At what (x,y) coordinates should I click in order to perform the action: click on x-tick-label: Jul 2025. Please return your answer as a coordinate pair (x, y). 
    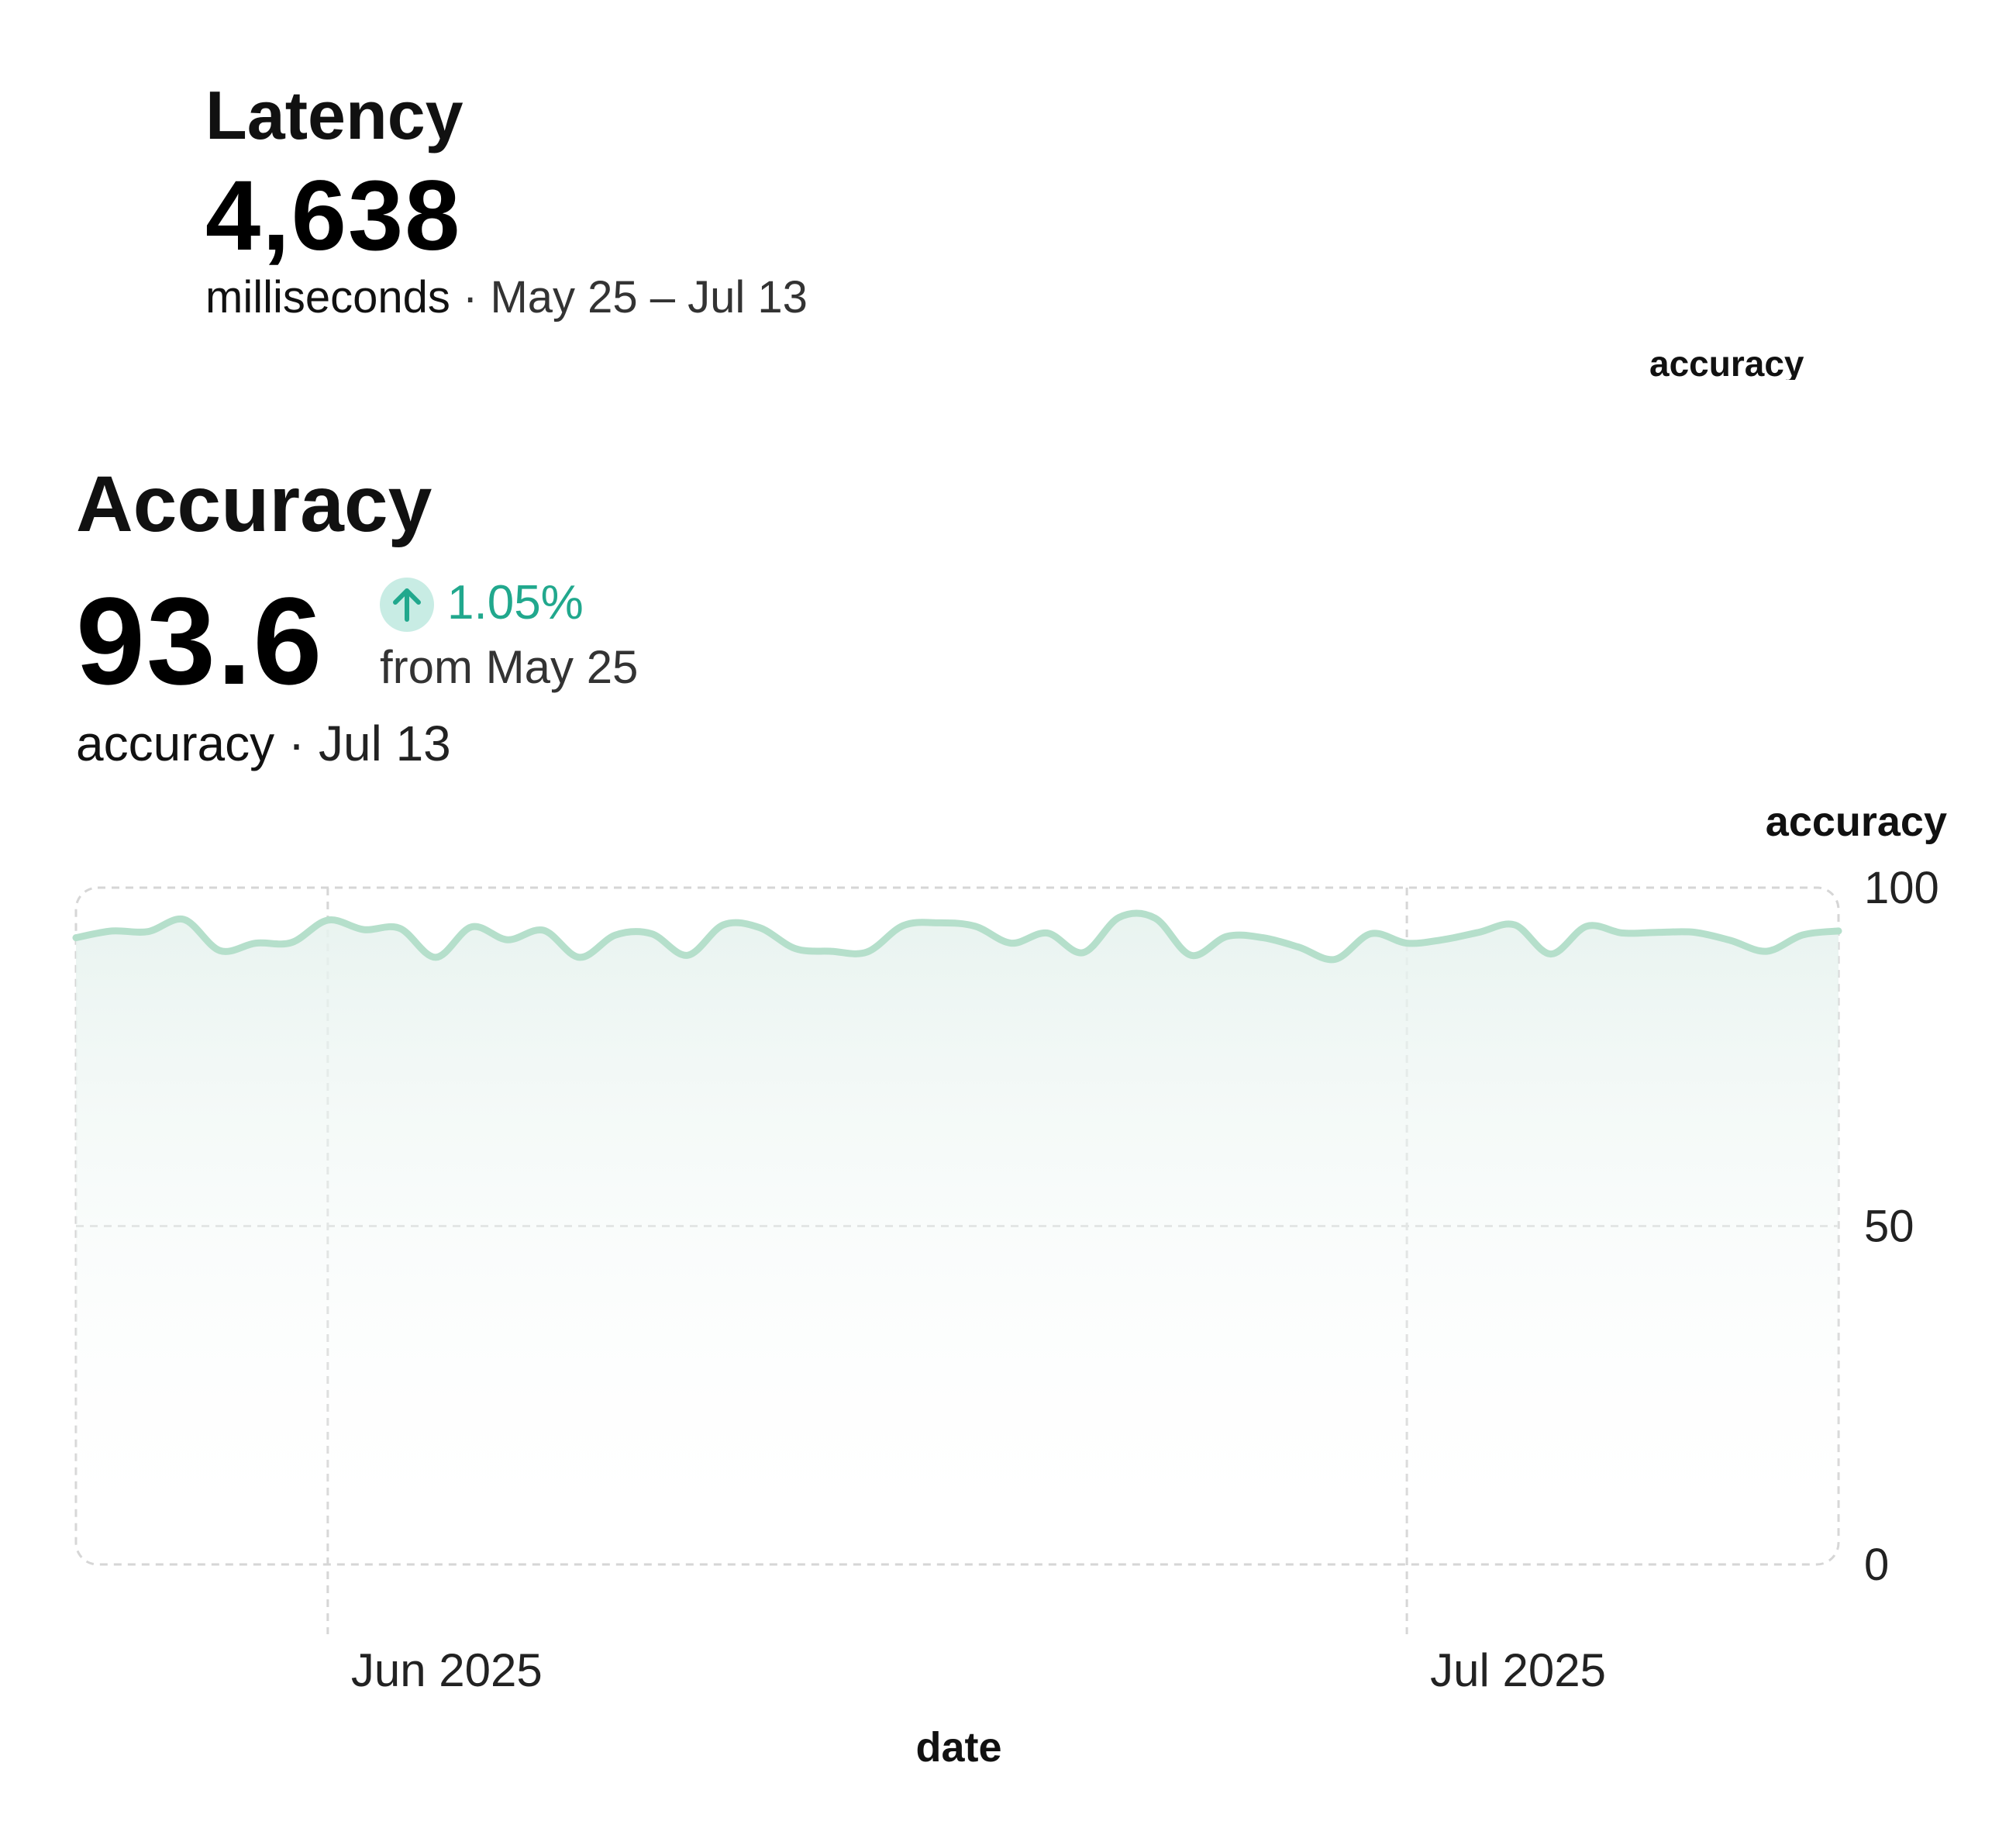
    Looking at the image, I should click on (1518, 1670).